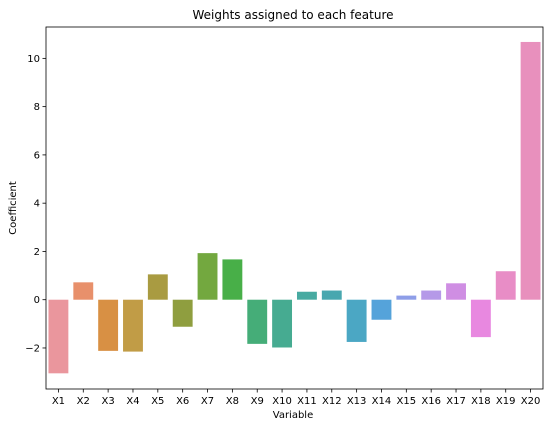 This screenshot has width=554, height=428. I want to click on bar-x10, so click(282, 323).